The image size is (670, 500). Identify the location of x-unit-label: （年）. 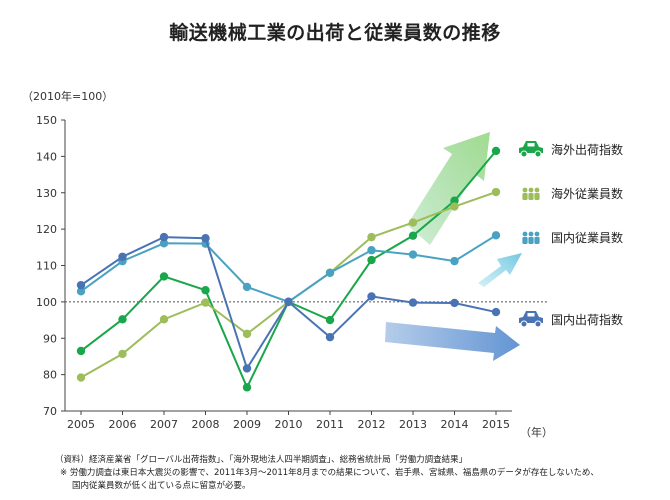
(536, 432).